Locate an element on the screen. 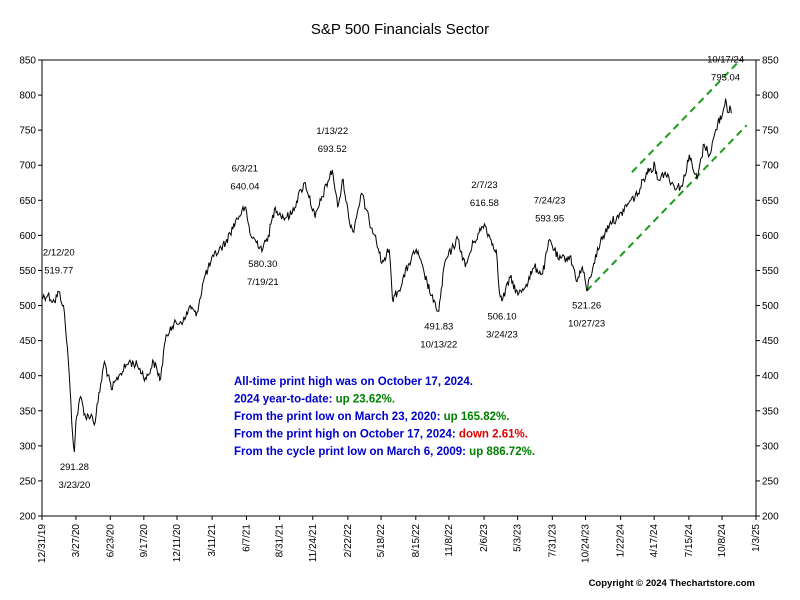 This screenshot has height=600, width=800. x-tick-label: 8/31/21 is located at coordinates (280, 541).